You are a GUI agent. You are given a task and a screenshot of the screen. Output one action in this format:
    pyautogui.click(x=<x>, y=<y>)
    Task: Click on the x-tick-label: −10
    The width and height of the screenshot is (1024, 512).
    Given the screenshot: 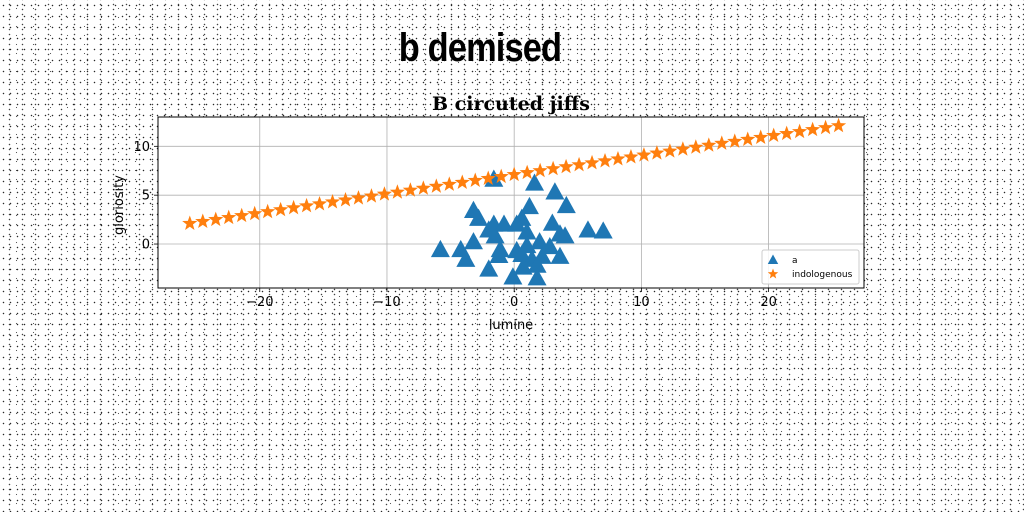 What is the action you would take?
    pyautogui.click(x=386, y=302)
    